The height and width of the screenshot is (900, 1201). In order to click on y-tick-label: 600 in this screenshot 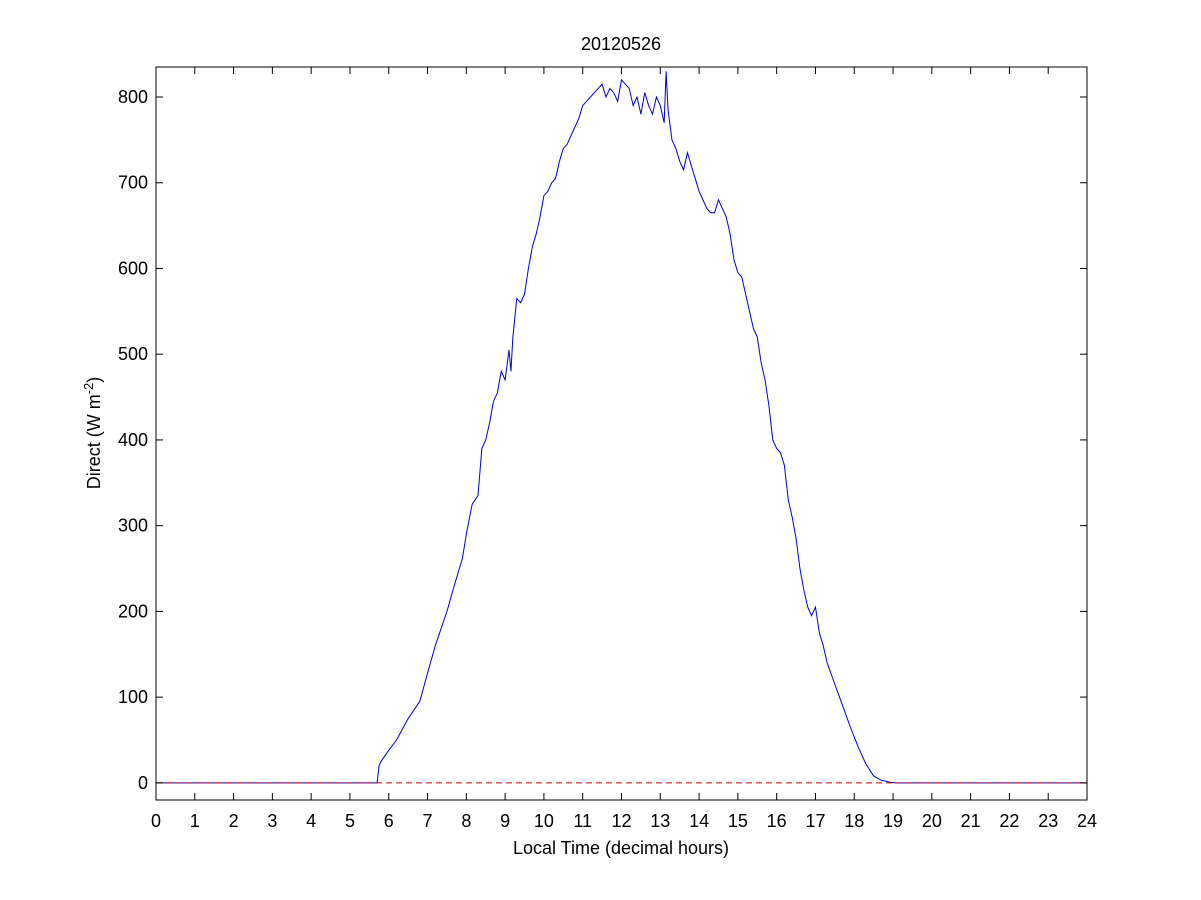, I will do `click(133, 268)`.